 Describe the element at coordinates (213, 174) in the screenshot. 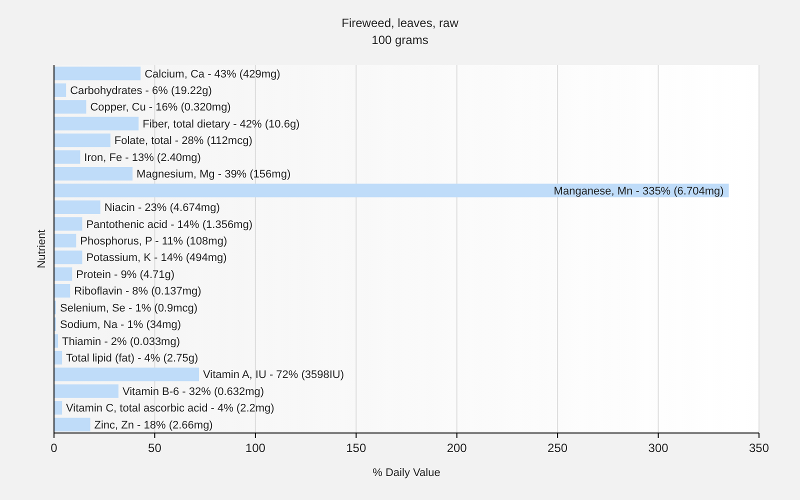

I see `y-tick-label: Magnesium, Mg - 39% (156mg)` at that location.